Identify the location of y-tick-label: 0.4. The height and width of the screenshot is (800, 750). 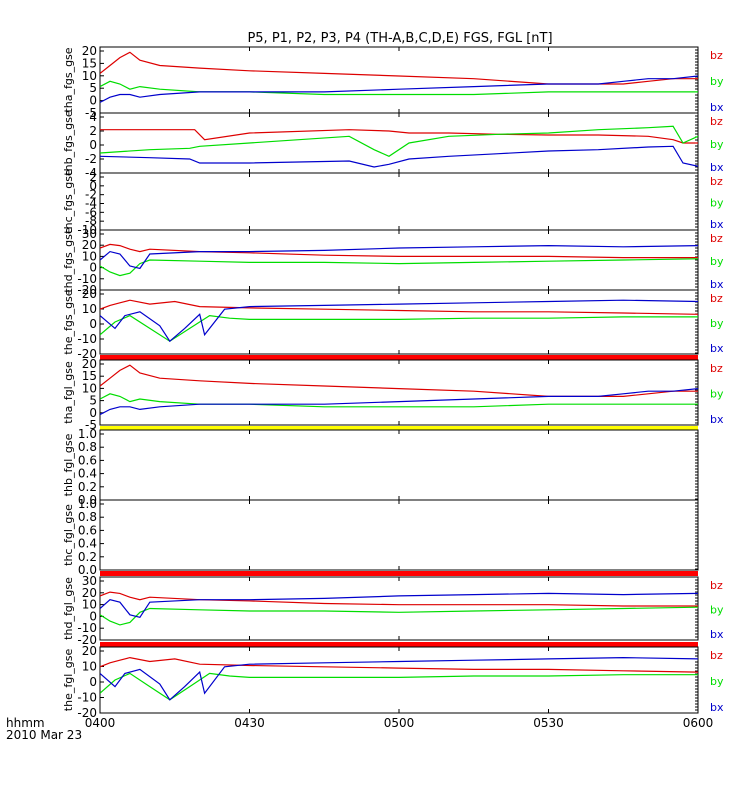
(87, 474).